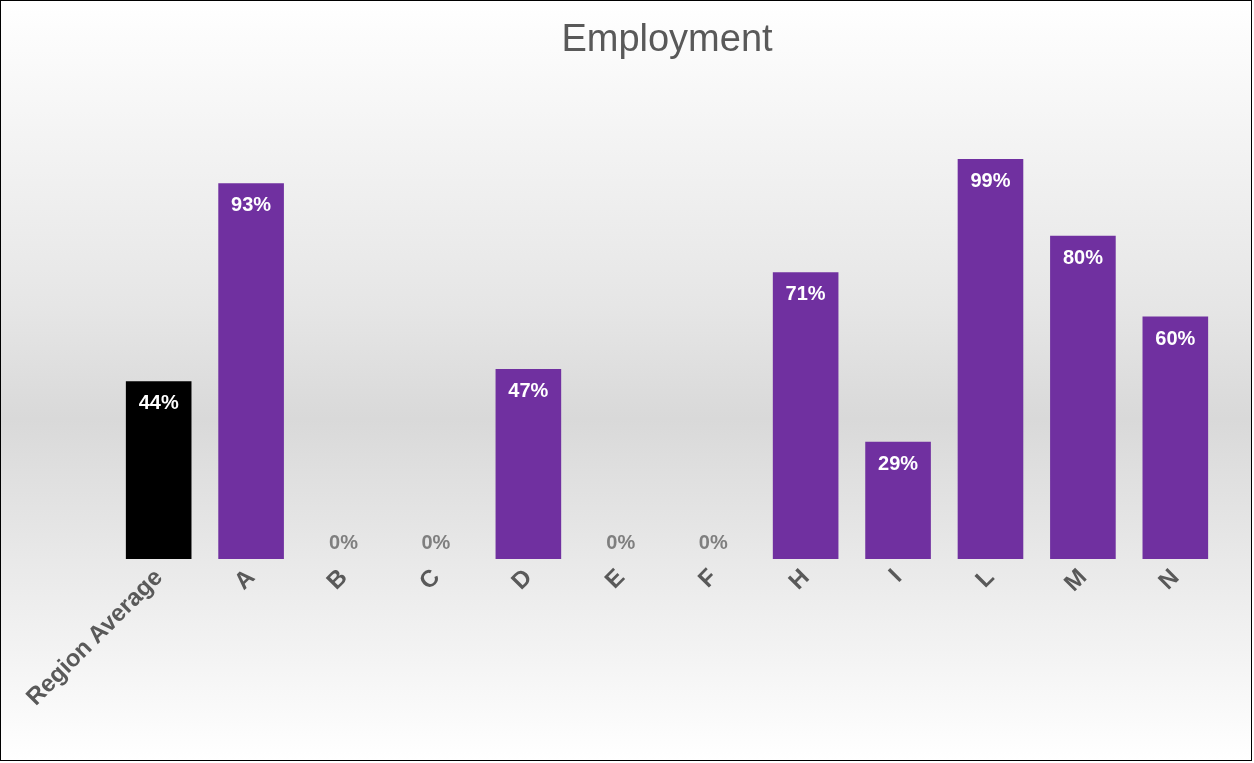 The width and height of the screenshot is (1254, 763). I want to click on x-tick-label: N, so click(1168, 578).